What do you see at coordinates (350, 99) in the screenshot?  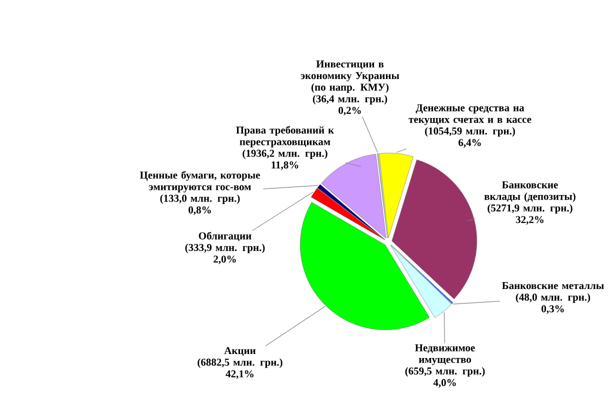 I see `data-label: (36,4 млн. грн.)` at bounding box center [350, 99].